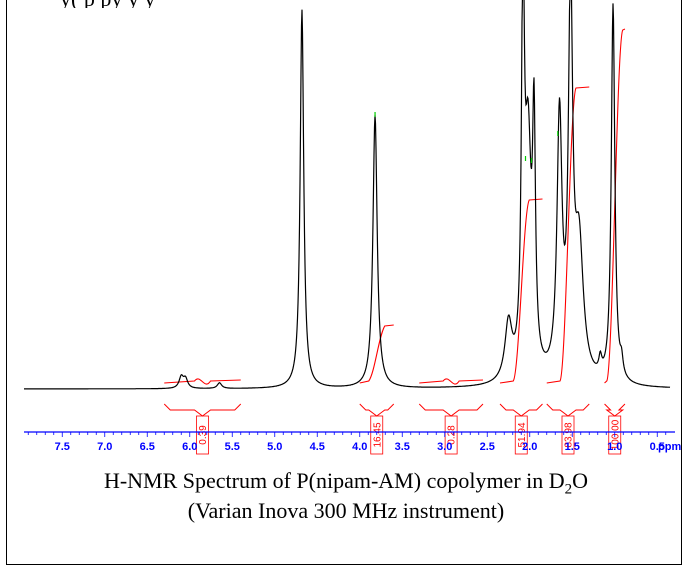 This screenshot has width=692, height=573. What do you see at coordinates (359, 447) in the screenshot?
I see `x-tick-label: 4.0` at bounding box center [359, 447].